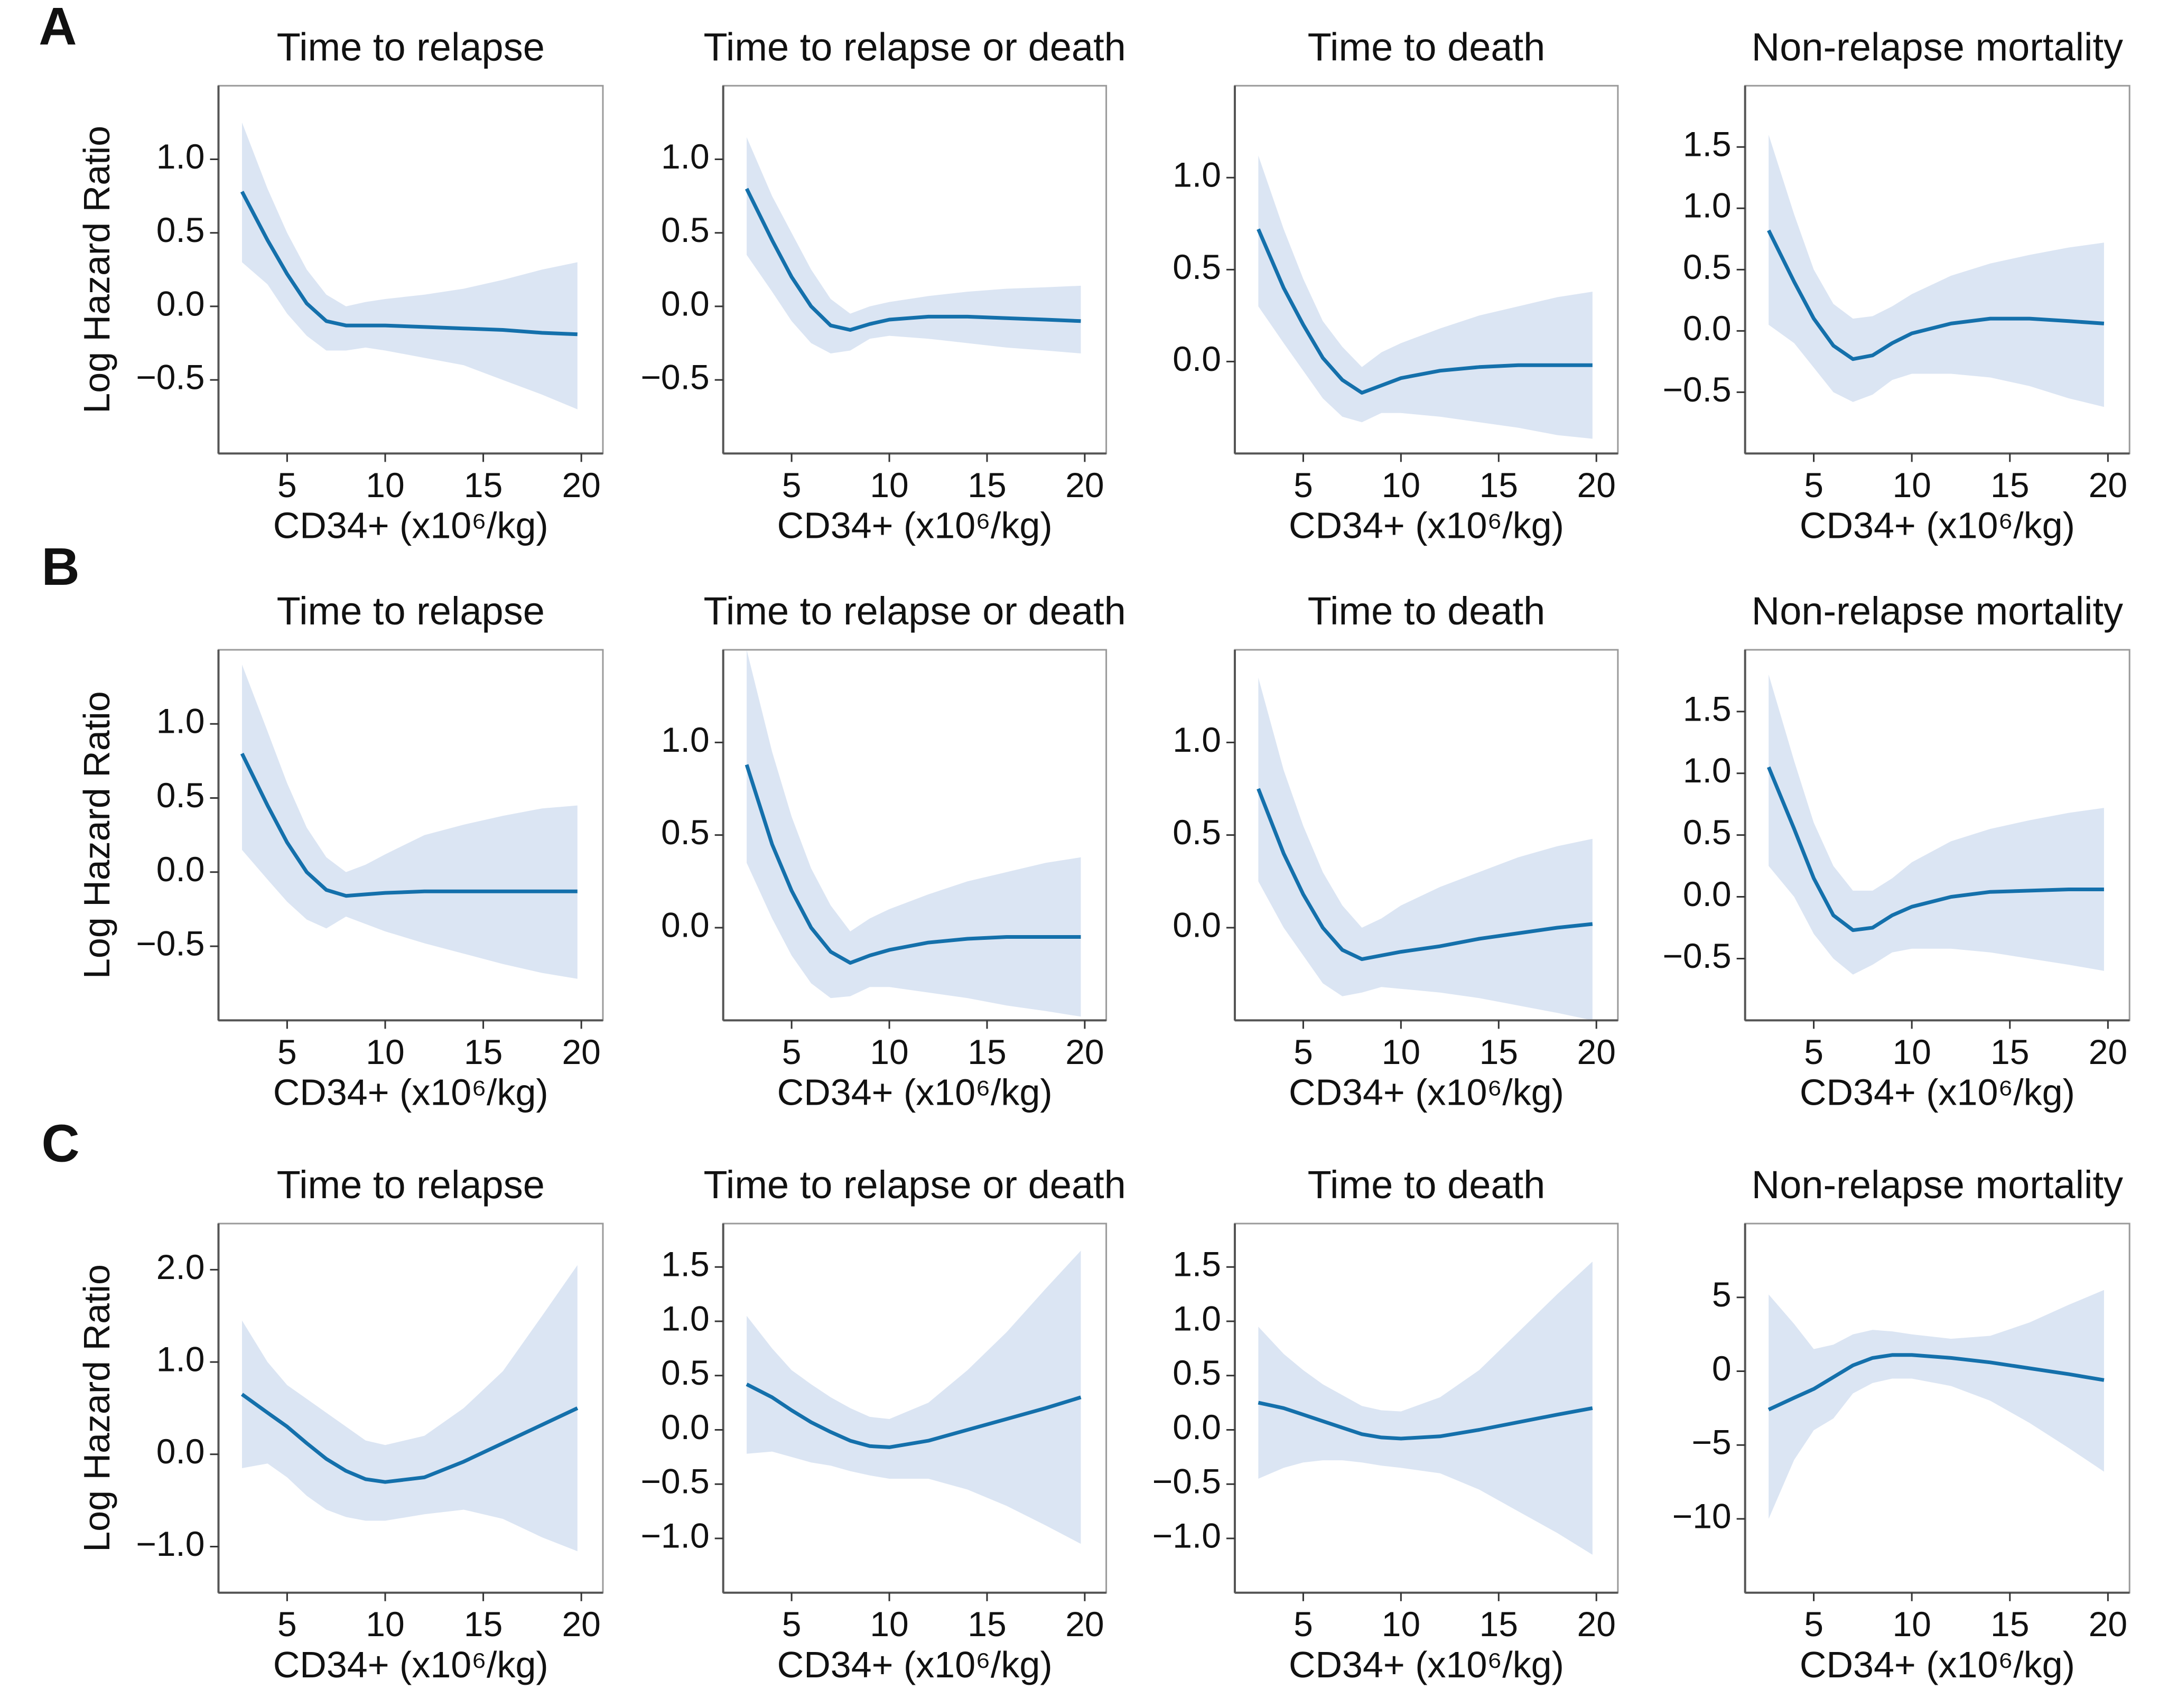 This screenshot has height=1708, width=2168. Describe the element at coordinates (411, 47) in the screenshot. I see `chart-title: Time to relapse` at that location.